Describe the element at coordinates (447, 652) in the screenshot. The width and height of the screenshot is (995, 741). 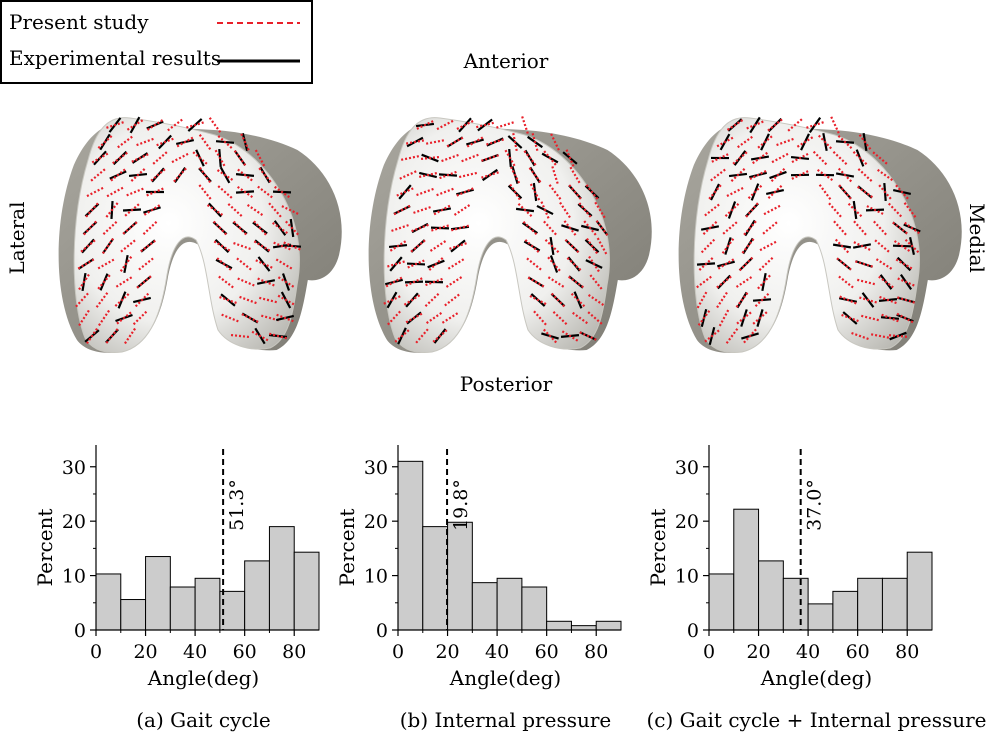
I see `x-tick-label: 20` at that location.